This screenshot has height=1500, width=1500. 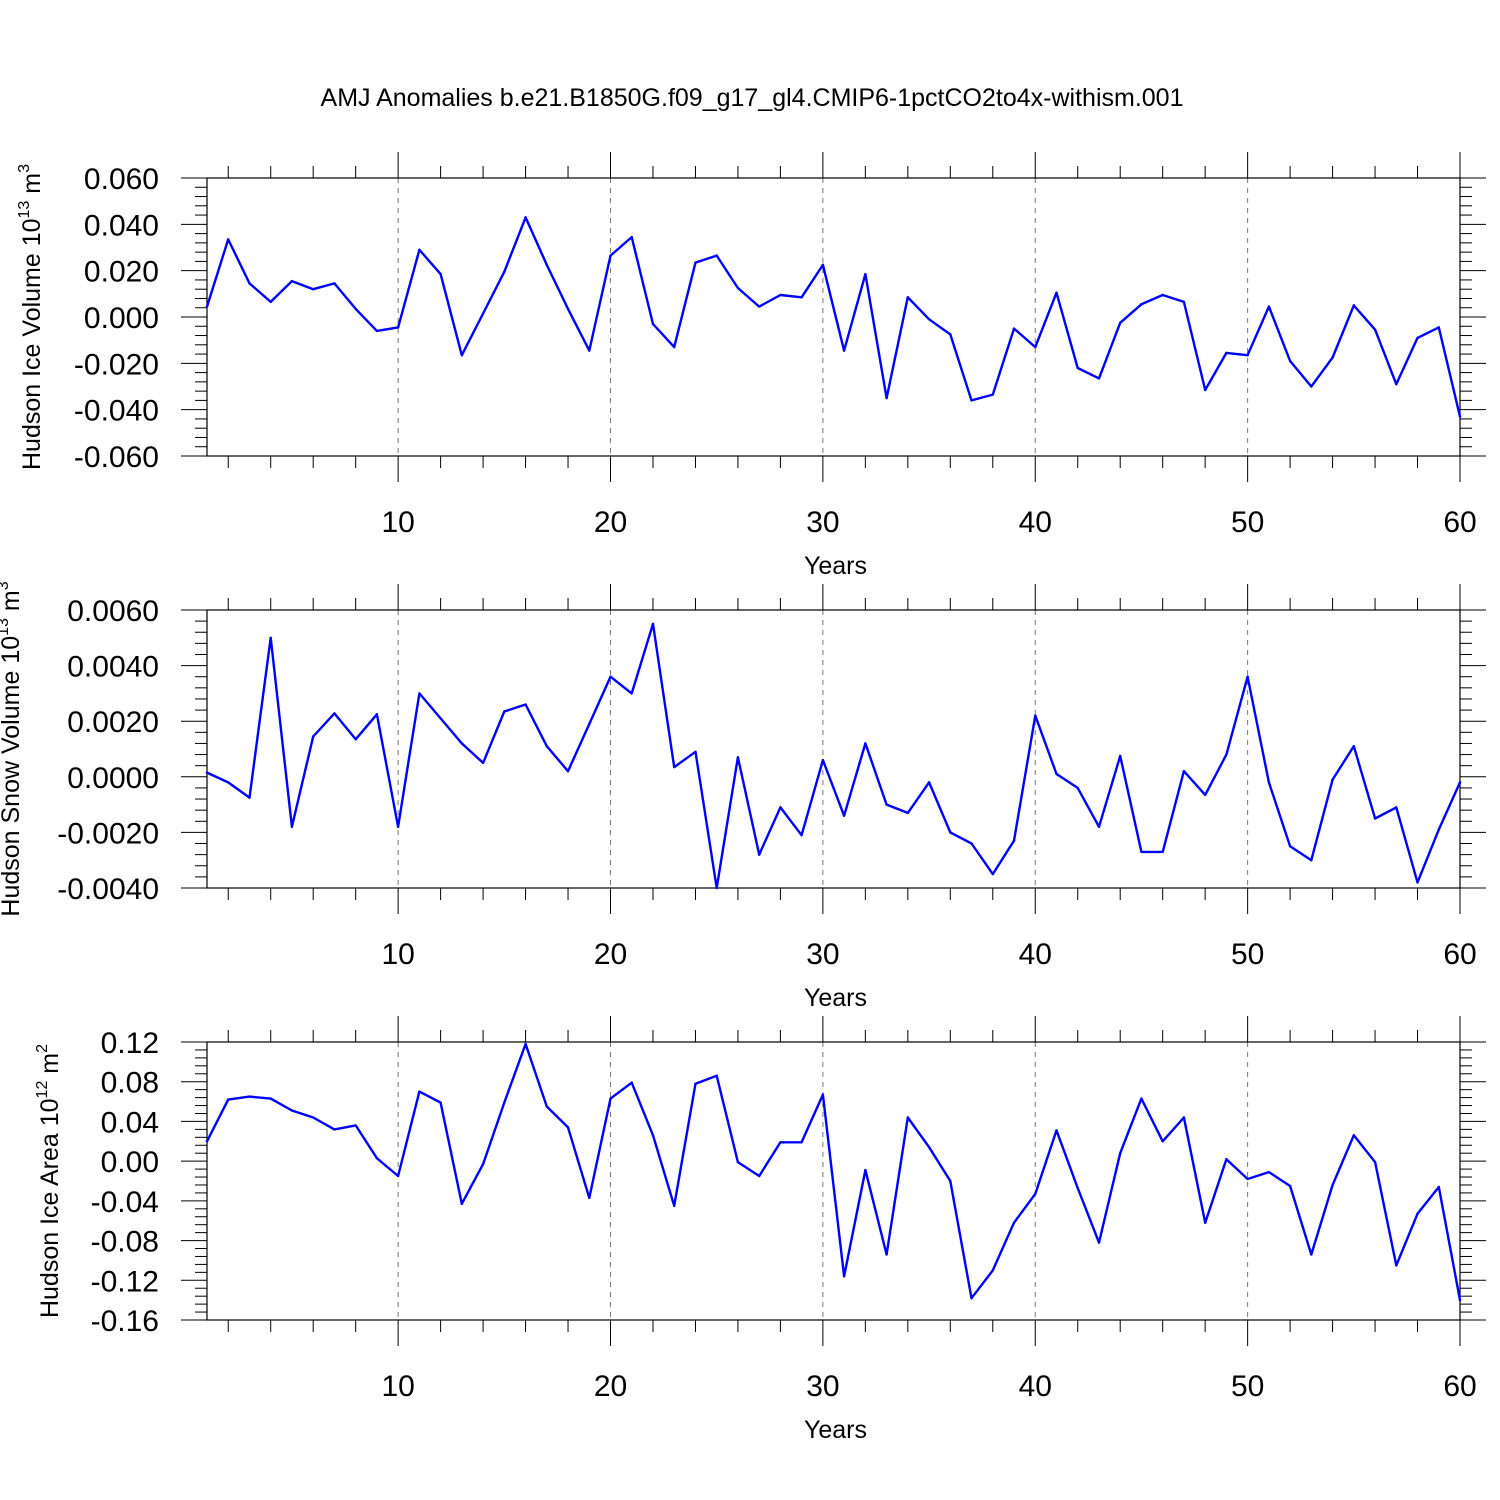 I want to click on y-axis-label: Hudson Ice Area 1012 m2, so click(x=49, y=1181).